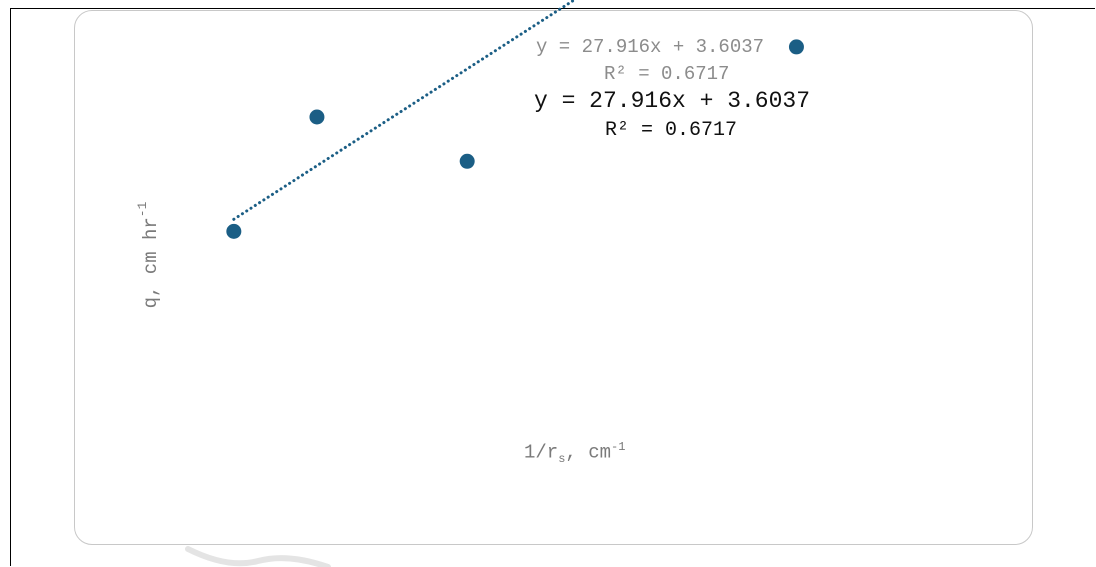 This screenshot has height=567, width=1096. What do you see at coordinates (667, 74) in the screenshot?
I see `r-squared-faded: R² = 0.6717` at bounding box center [667, 74].